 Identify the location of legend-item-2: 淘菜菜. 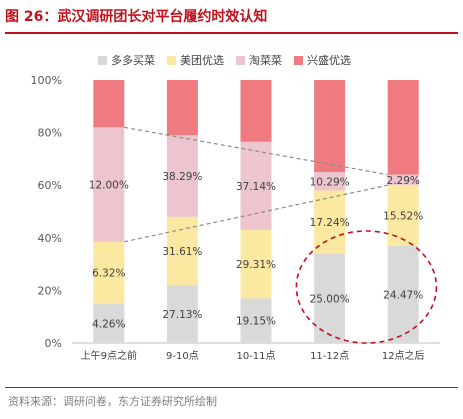
(259, 60).